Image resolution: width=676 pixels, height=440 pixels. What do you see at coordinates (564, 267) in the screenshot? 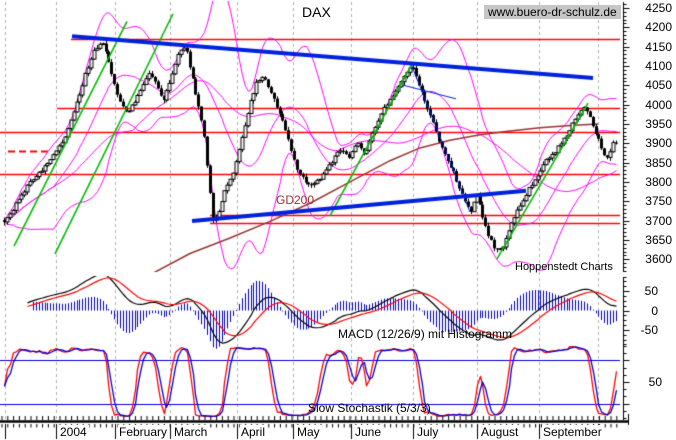
I see `branding-label: Hoppenstedt Charts` at bounding box center [564, 267].